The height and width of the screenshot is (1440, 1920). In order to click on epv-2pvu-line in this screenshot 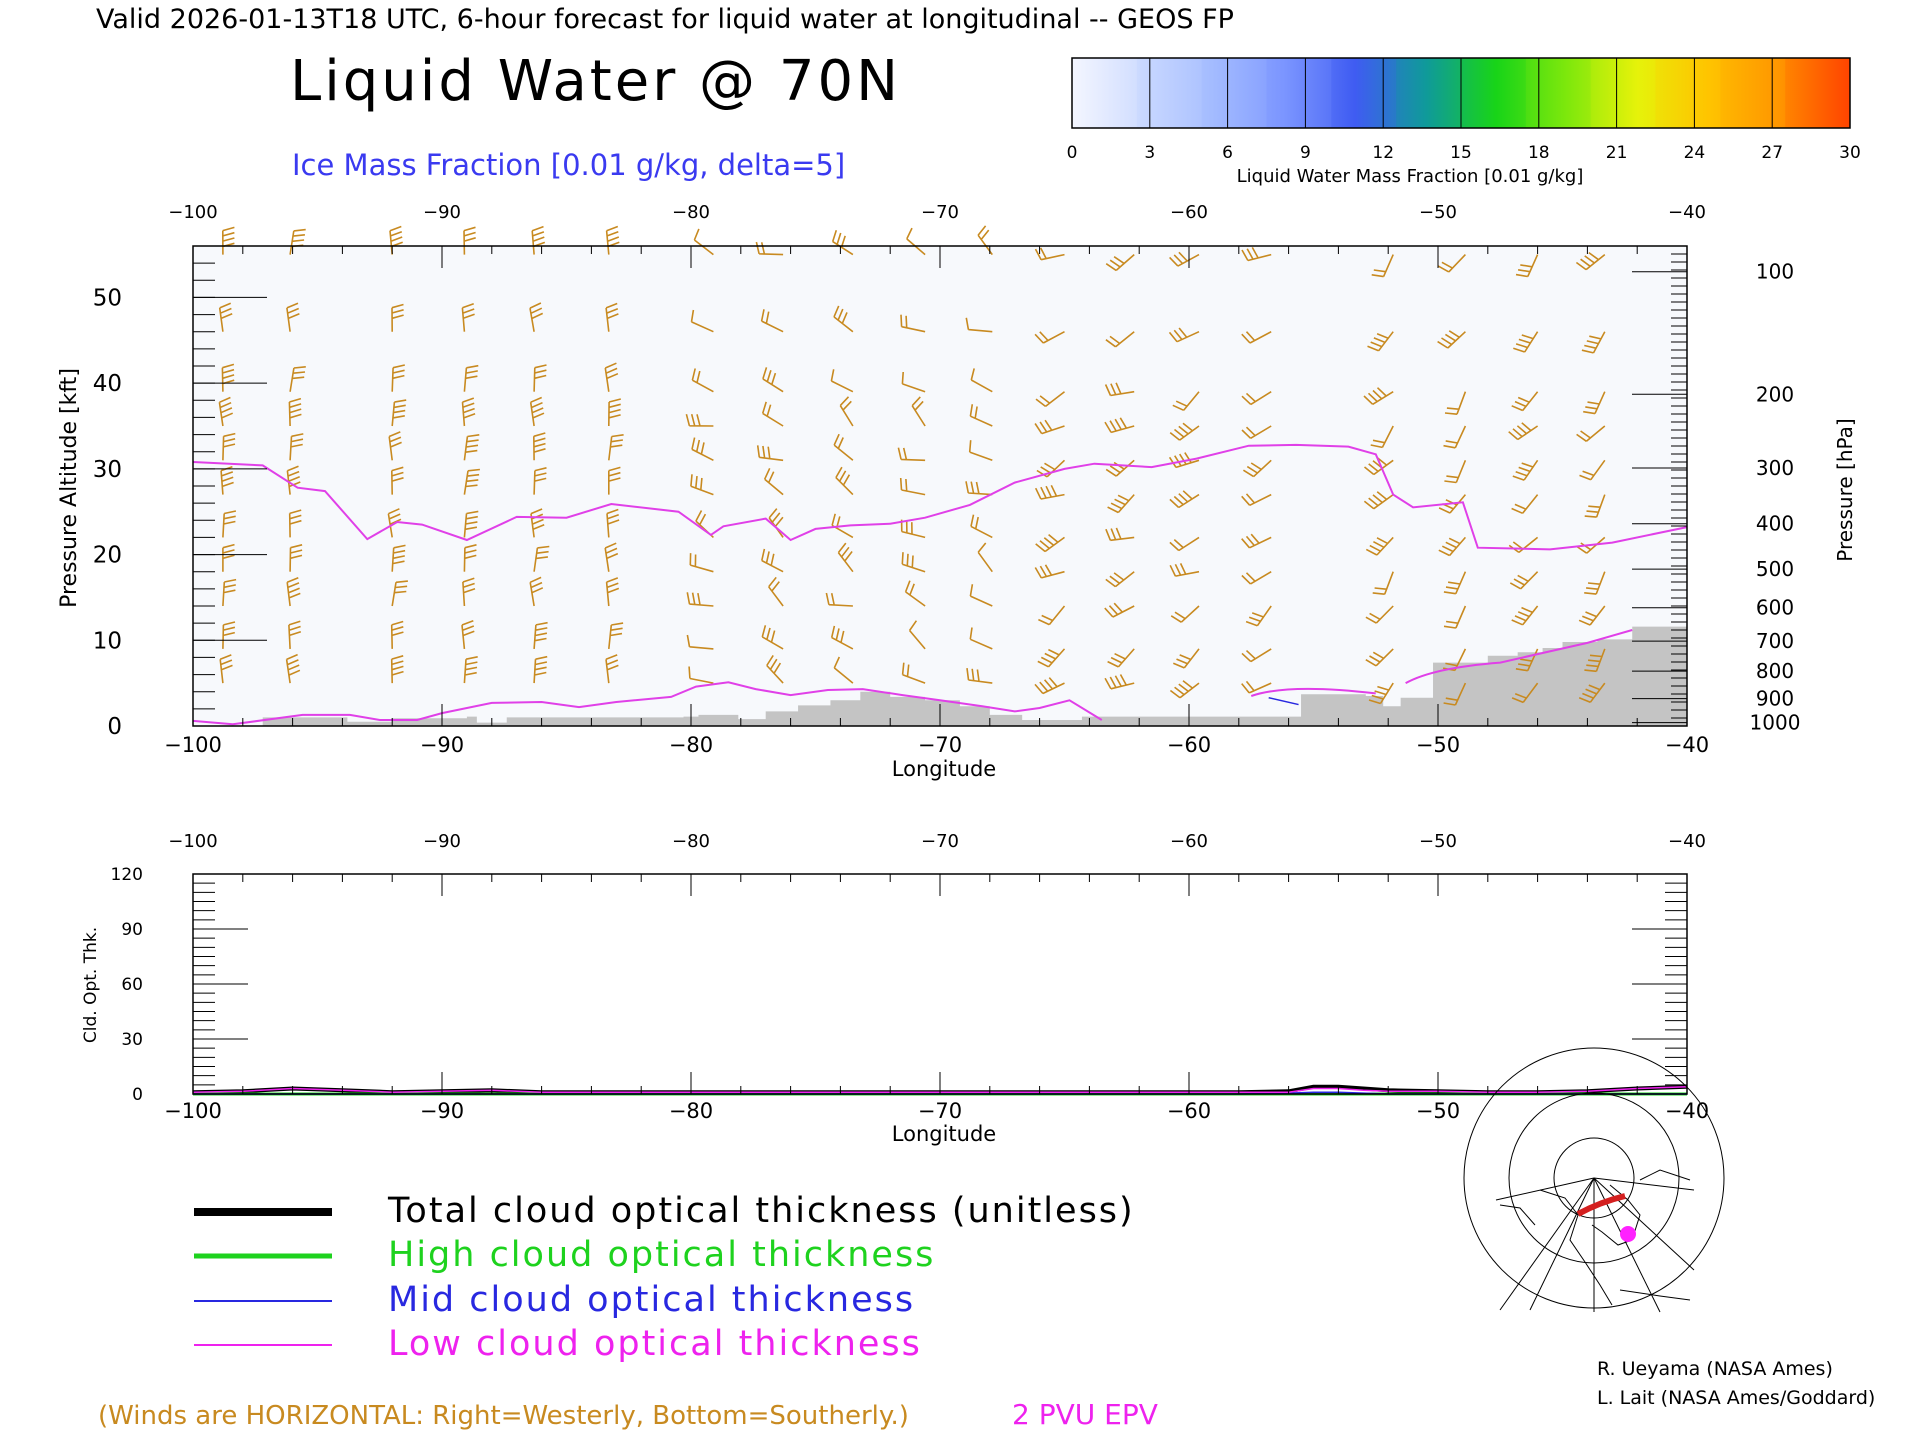, I will do `click(940, 497)`.